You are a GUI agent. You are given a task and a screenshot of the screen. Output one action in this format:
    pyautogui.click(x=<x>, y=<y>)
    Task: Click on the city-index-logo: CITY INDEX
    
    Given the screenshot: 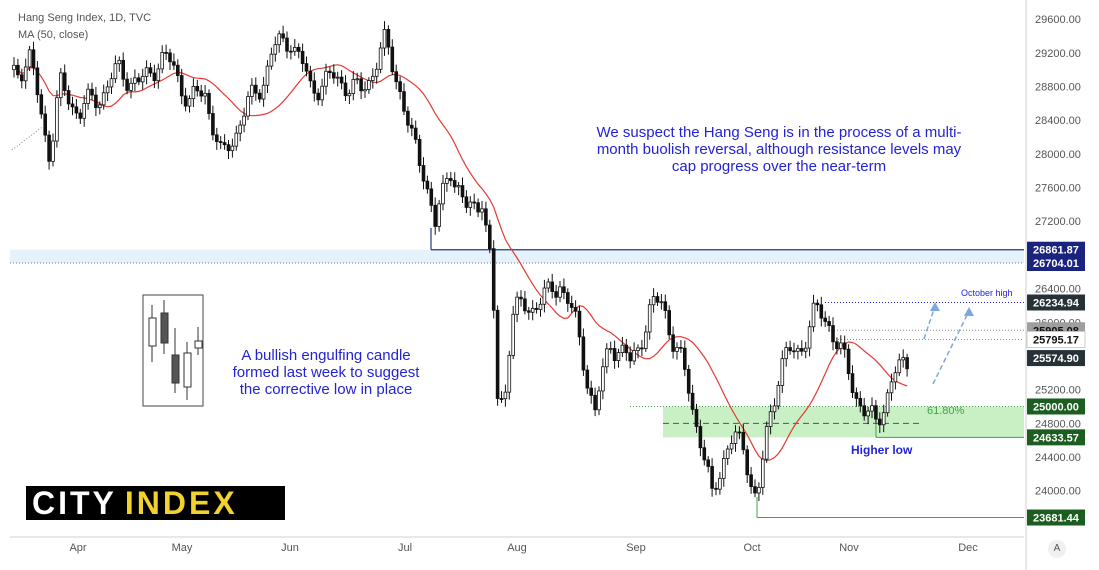 What is the action you would take?
    pyautogui.click(x=155, y=503)
    